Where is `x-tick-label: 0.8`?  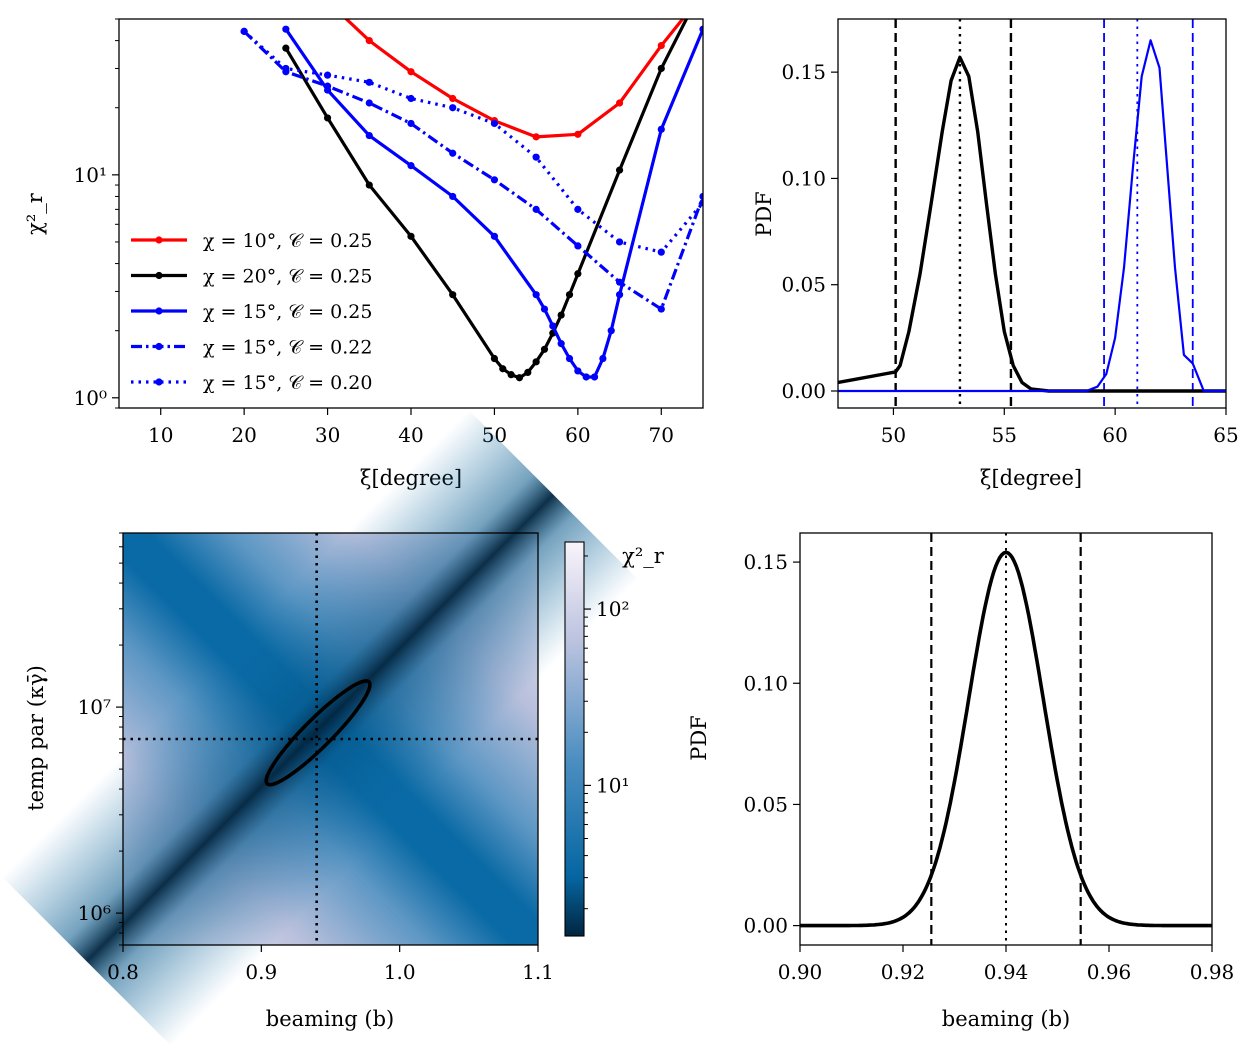
x-tick-label: 0.8 is located at coordinates (123, 972).